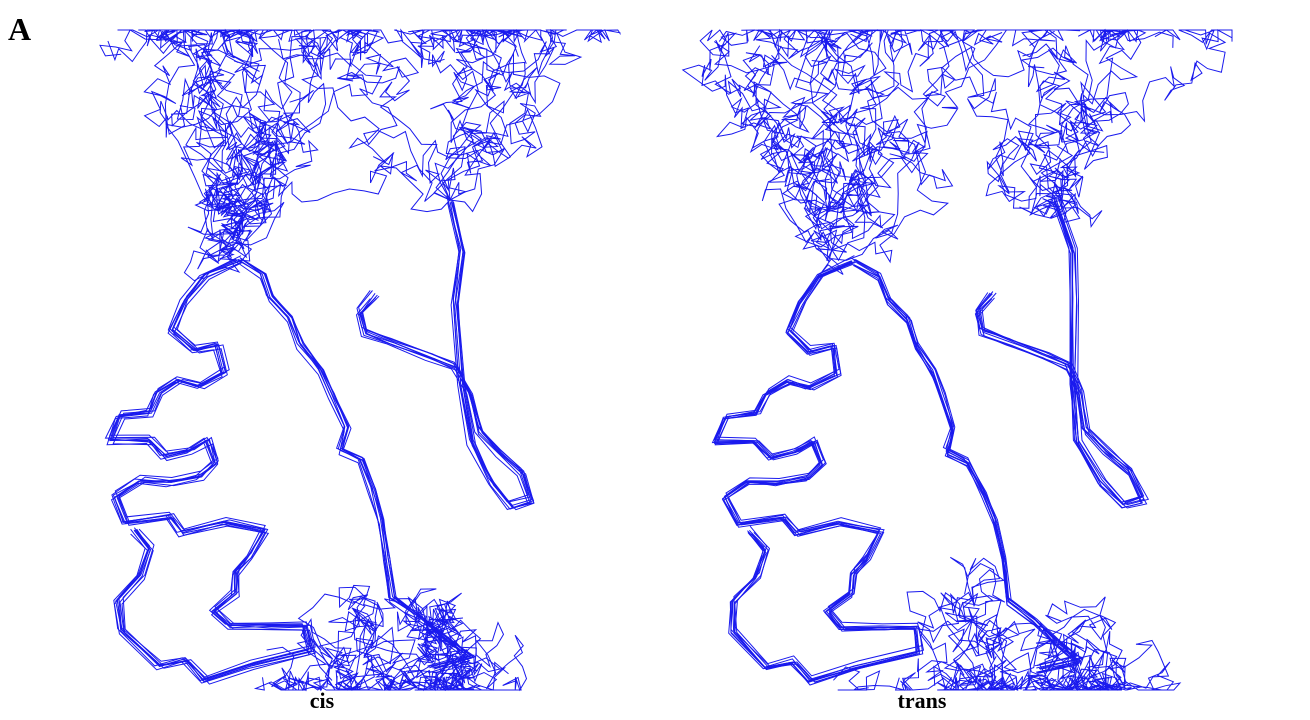 The width and height of the screenshot is (1310, 720). Describe the element at coordinates (922, 700) in the screenshot. I see `panel-caption: trans` at that location.